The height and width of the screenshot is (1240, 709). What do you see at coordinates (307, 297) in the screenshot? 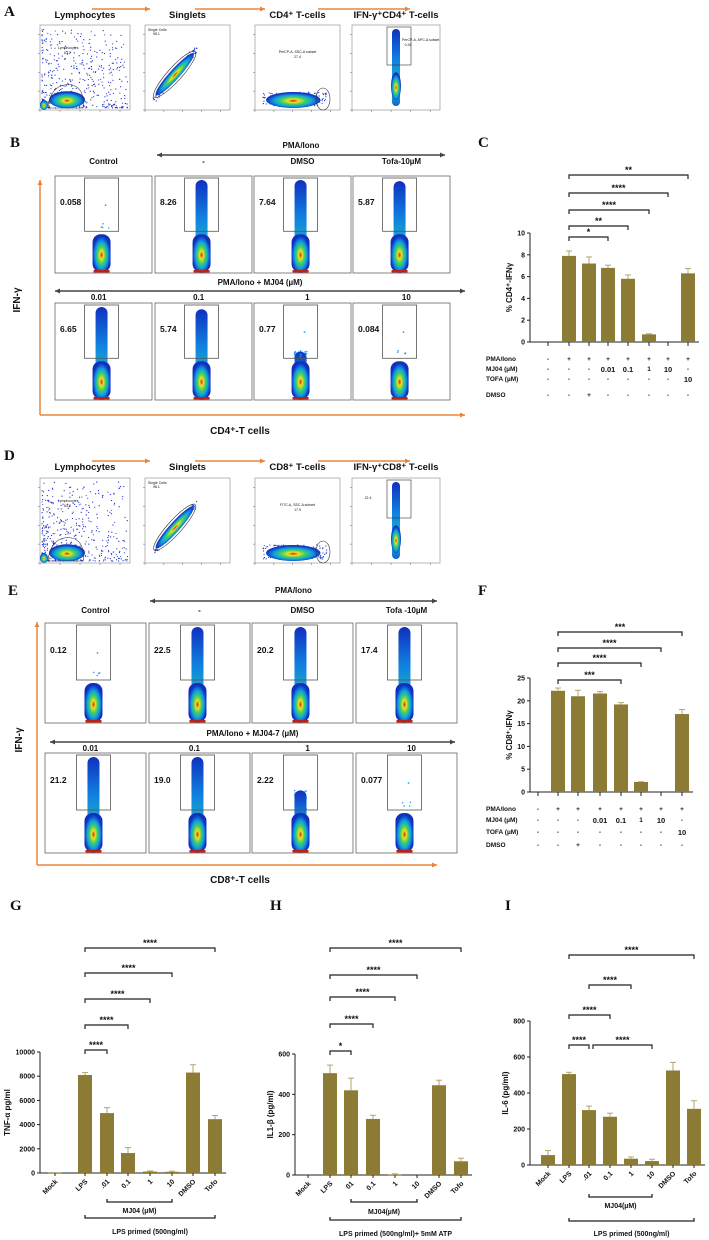
I see `concentration-label: 1` at bounding box center [307, 297].